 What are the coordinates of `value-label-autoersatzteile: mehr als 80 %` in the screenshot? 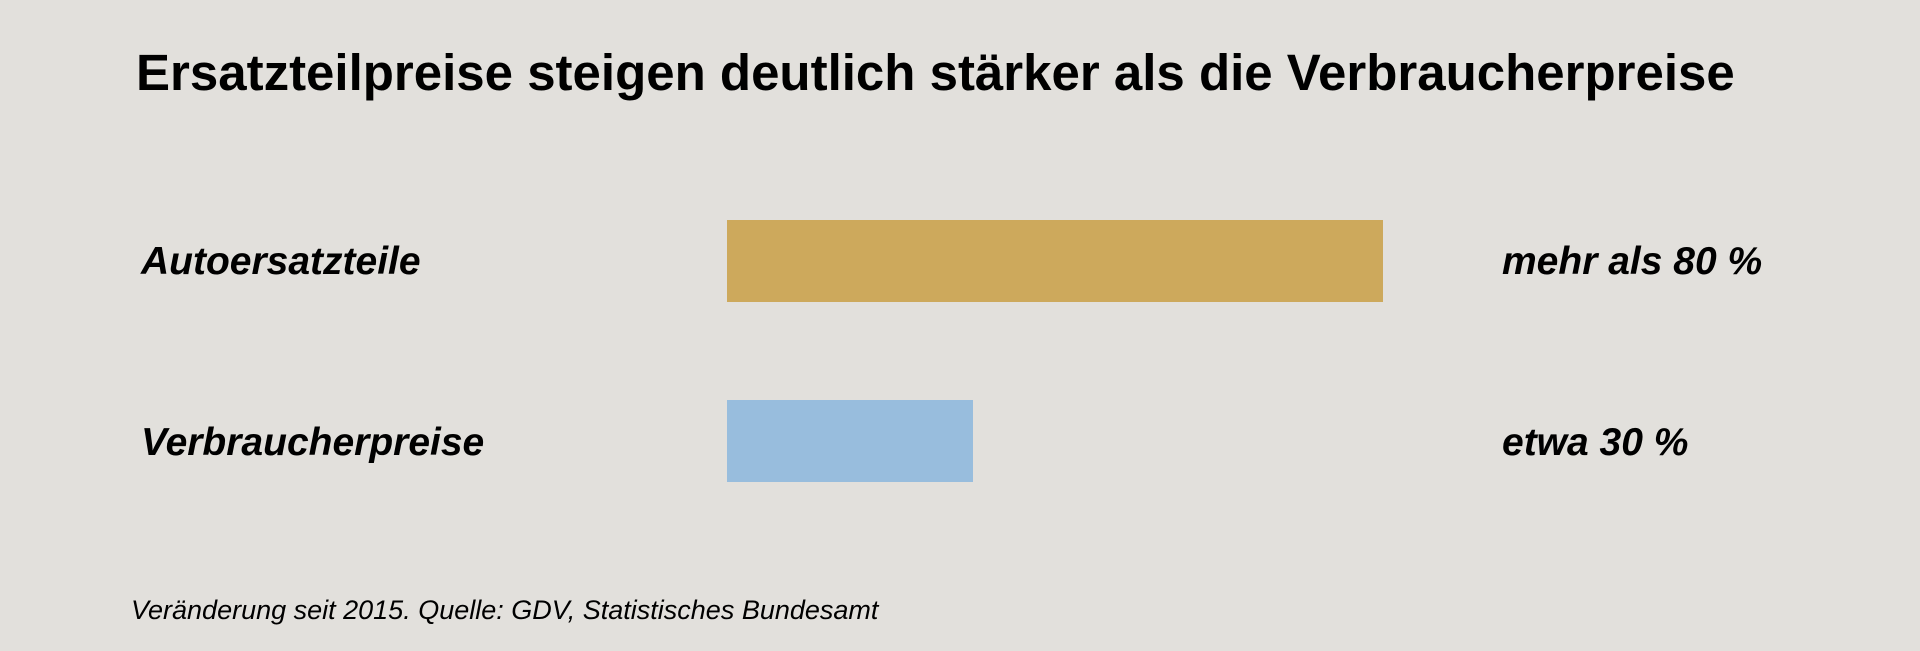 It's located at (1632, 261).